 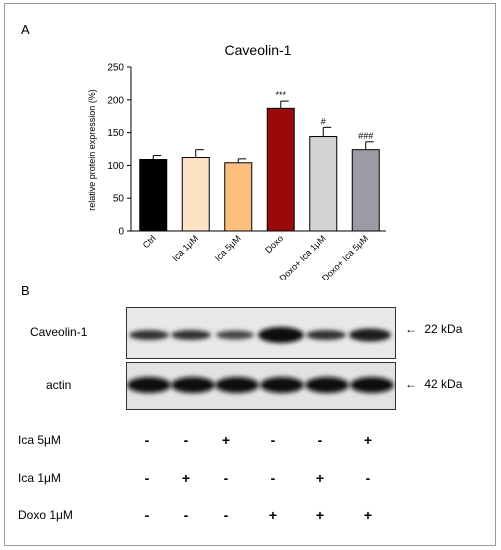 I want to click on y-tick-label: 150, so click(x=115, y=133).